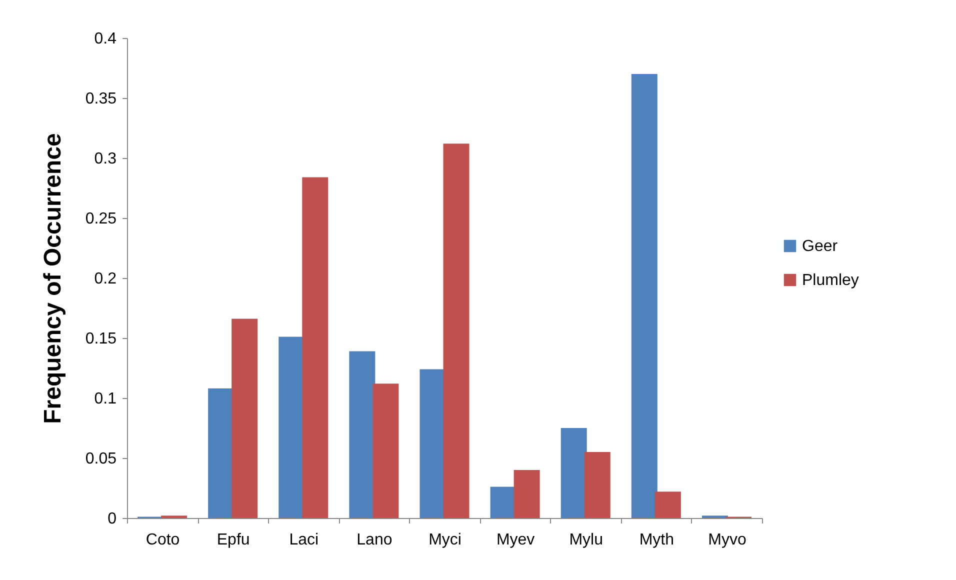  Describe the element at coordinates (52, 278) in the screenshot. I see `y-axis-title: Frequency of Occurrence` at that location.